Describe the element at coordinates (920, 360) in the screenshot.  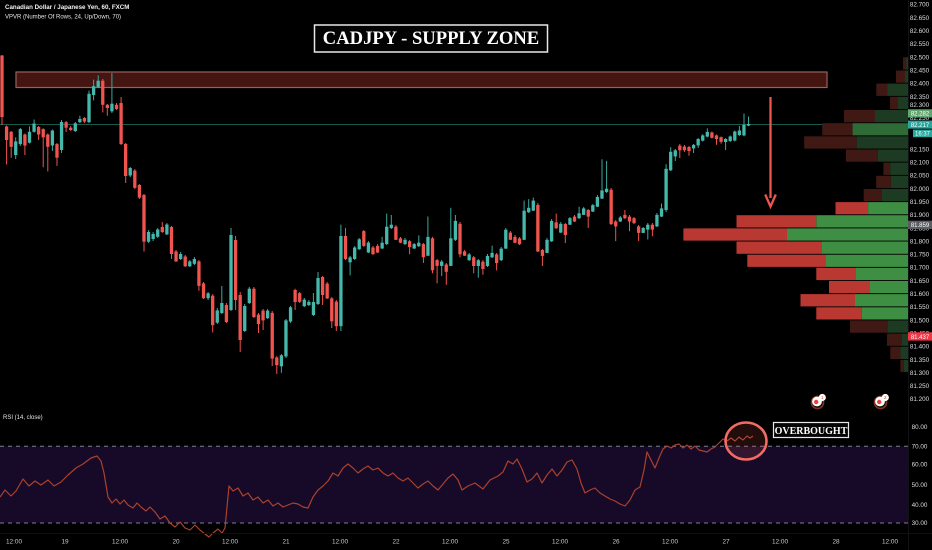
I see `svg-text: 81.350` at that location.